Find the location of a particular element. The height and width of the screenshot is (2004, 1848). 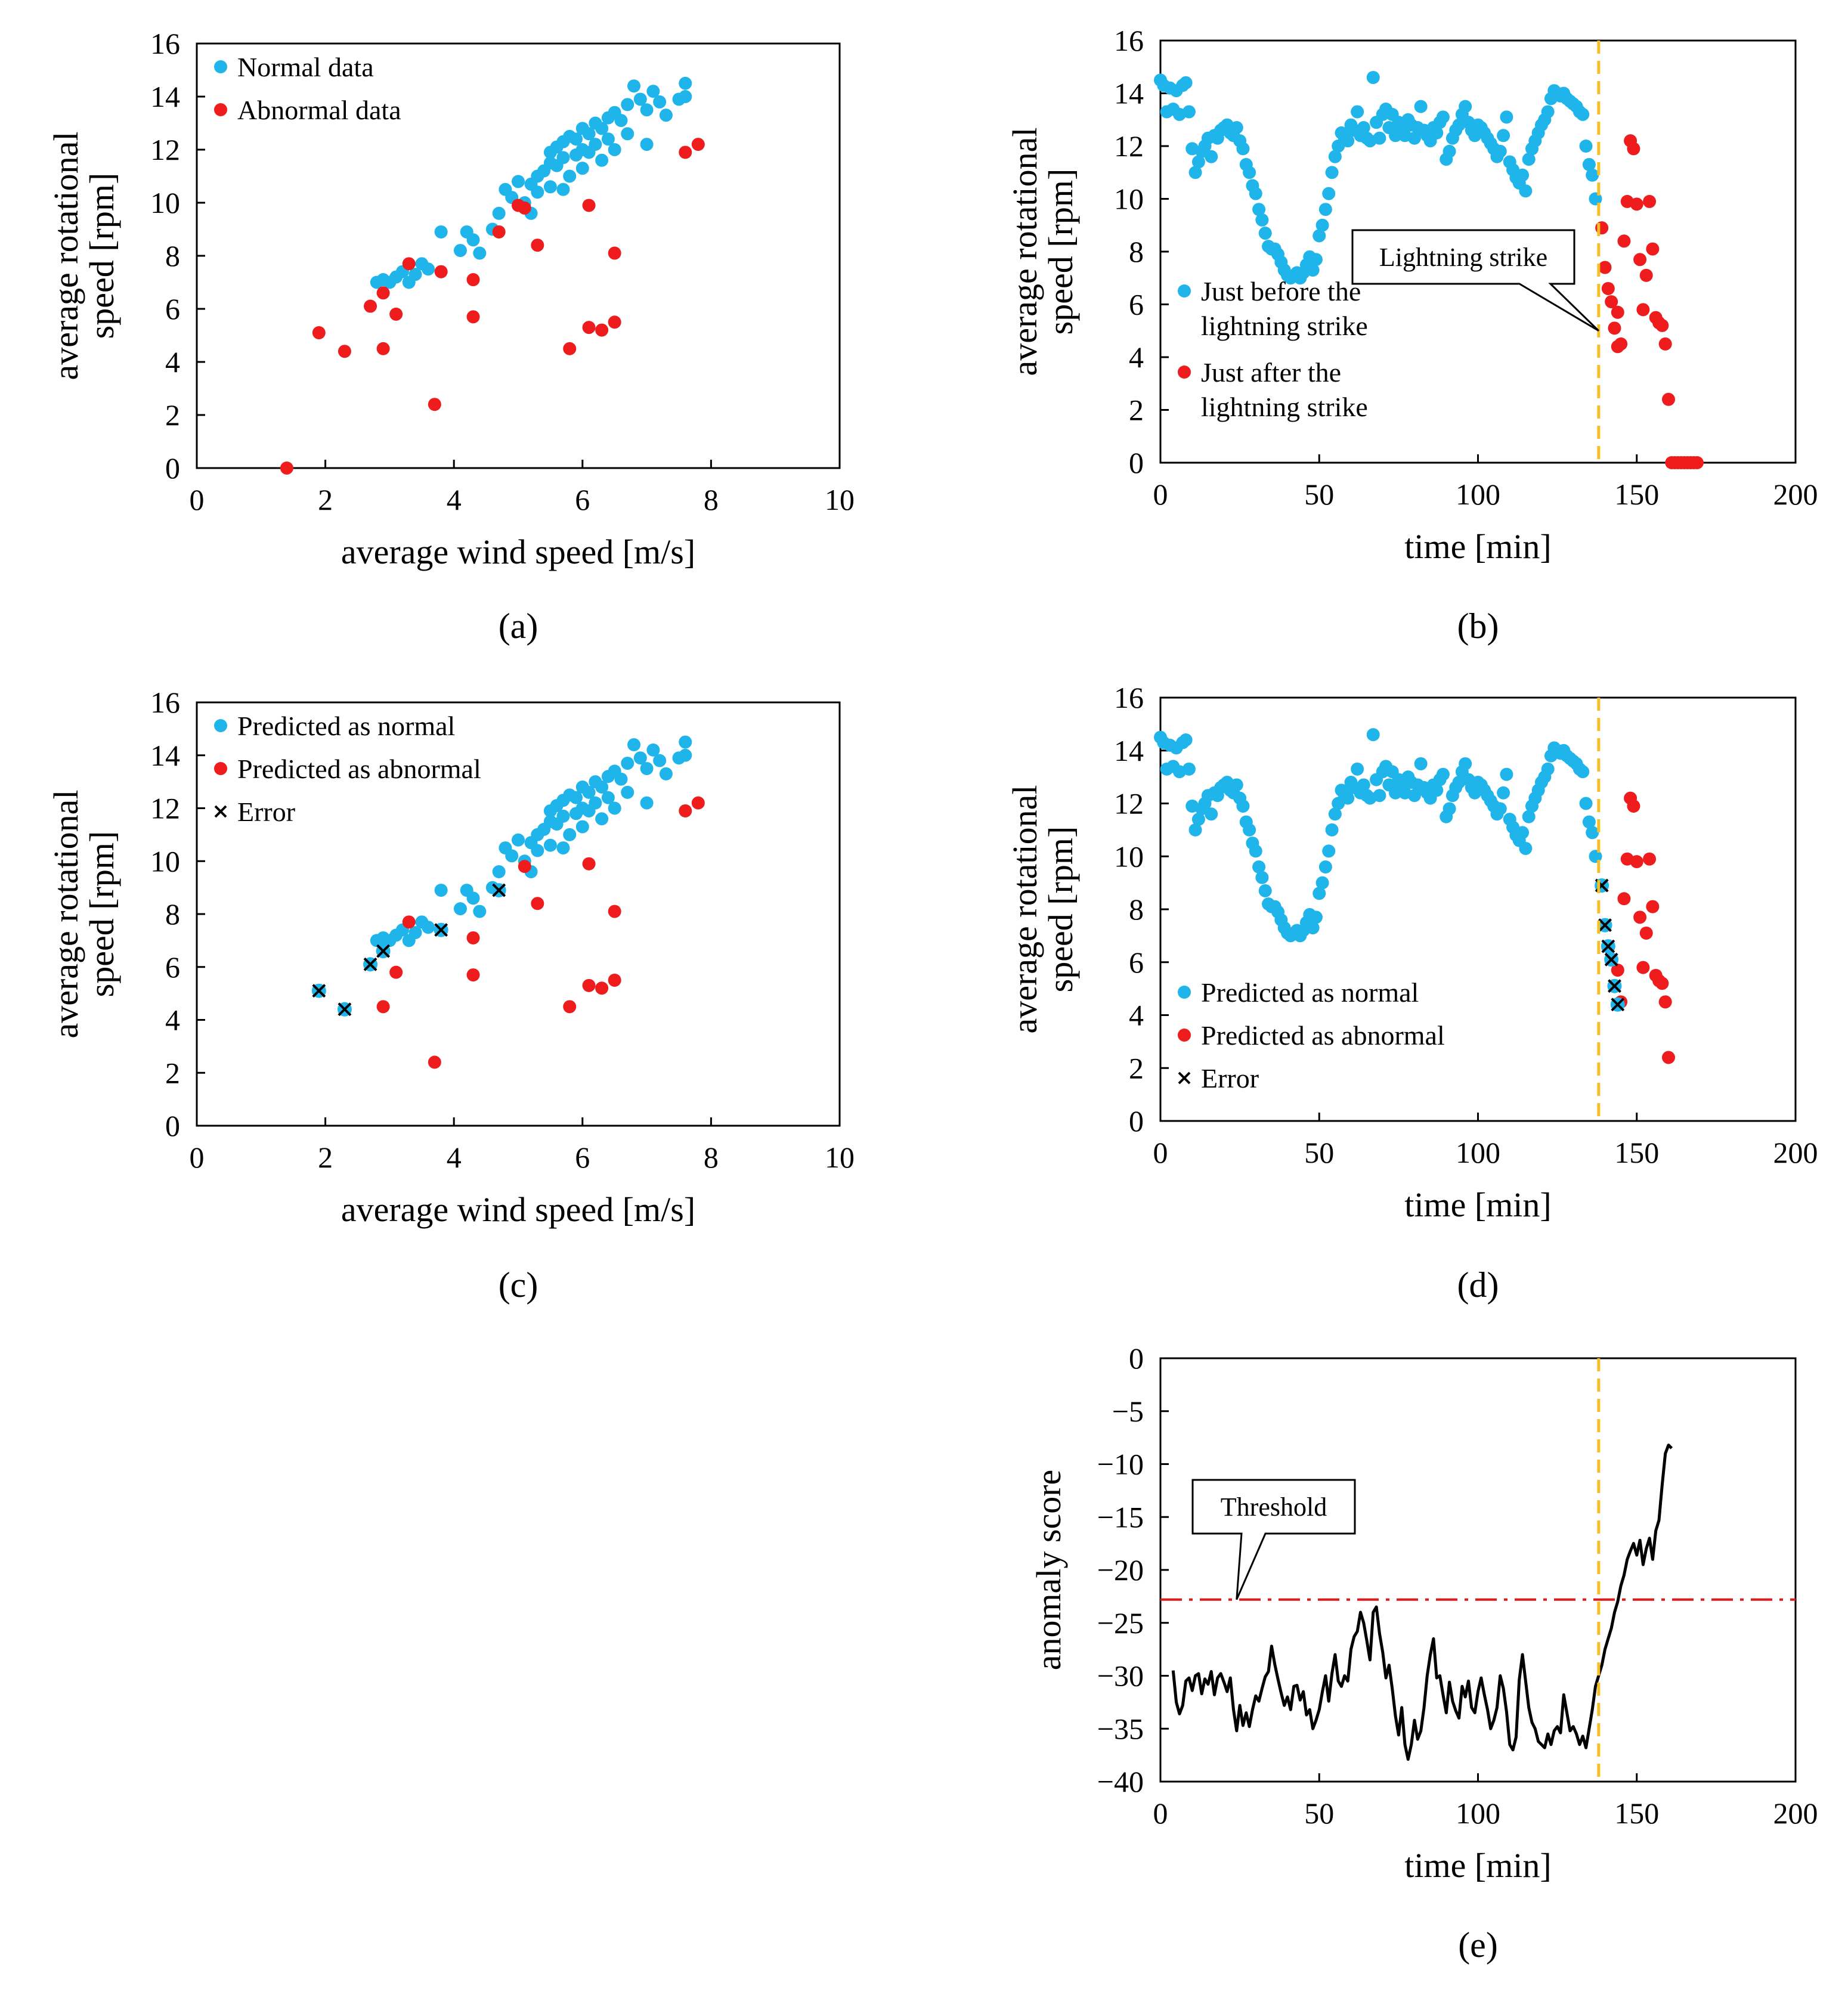

x-tick-label: 100 is located at coordinates (1478, 494).